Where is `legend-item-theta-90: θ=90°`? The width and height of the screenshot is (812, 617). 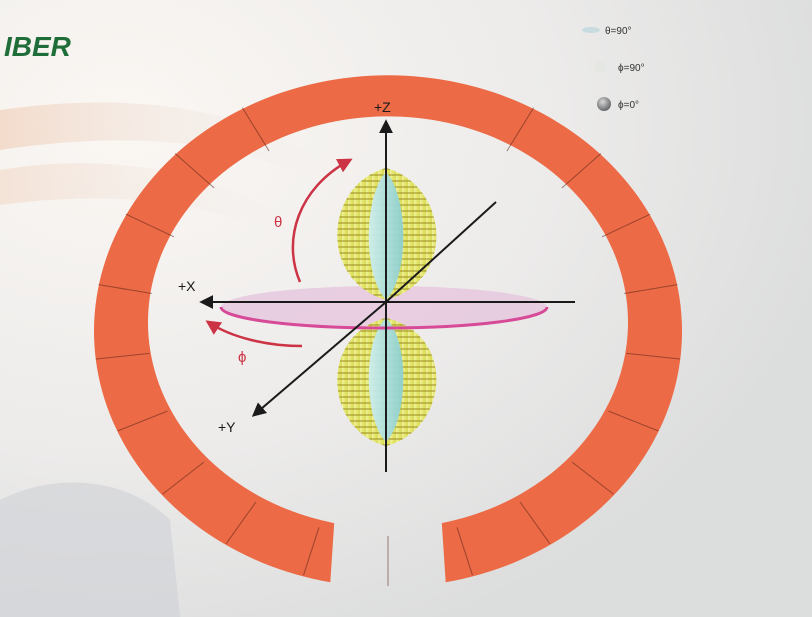
legend-item-theta-90: θ=90° is located at coordinates (607, 31).